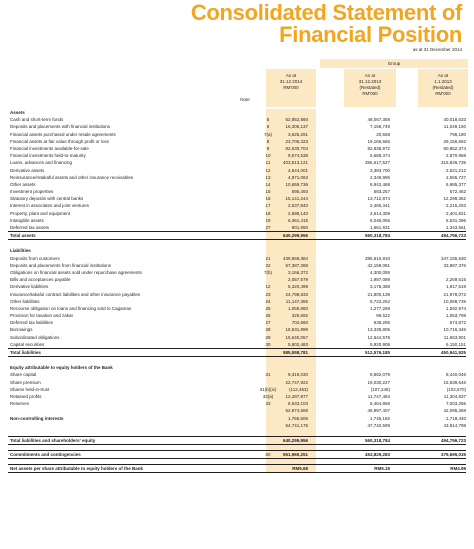 This screenshot has height=549, width=474. I want to click on commitments-note: 50, so click(268, 455).